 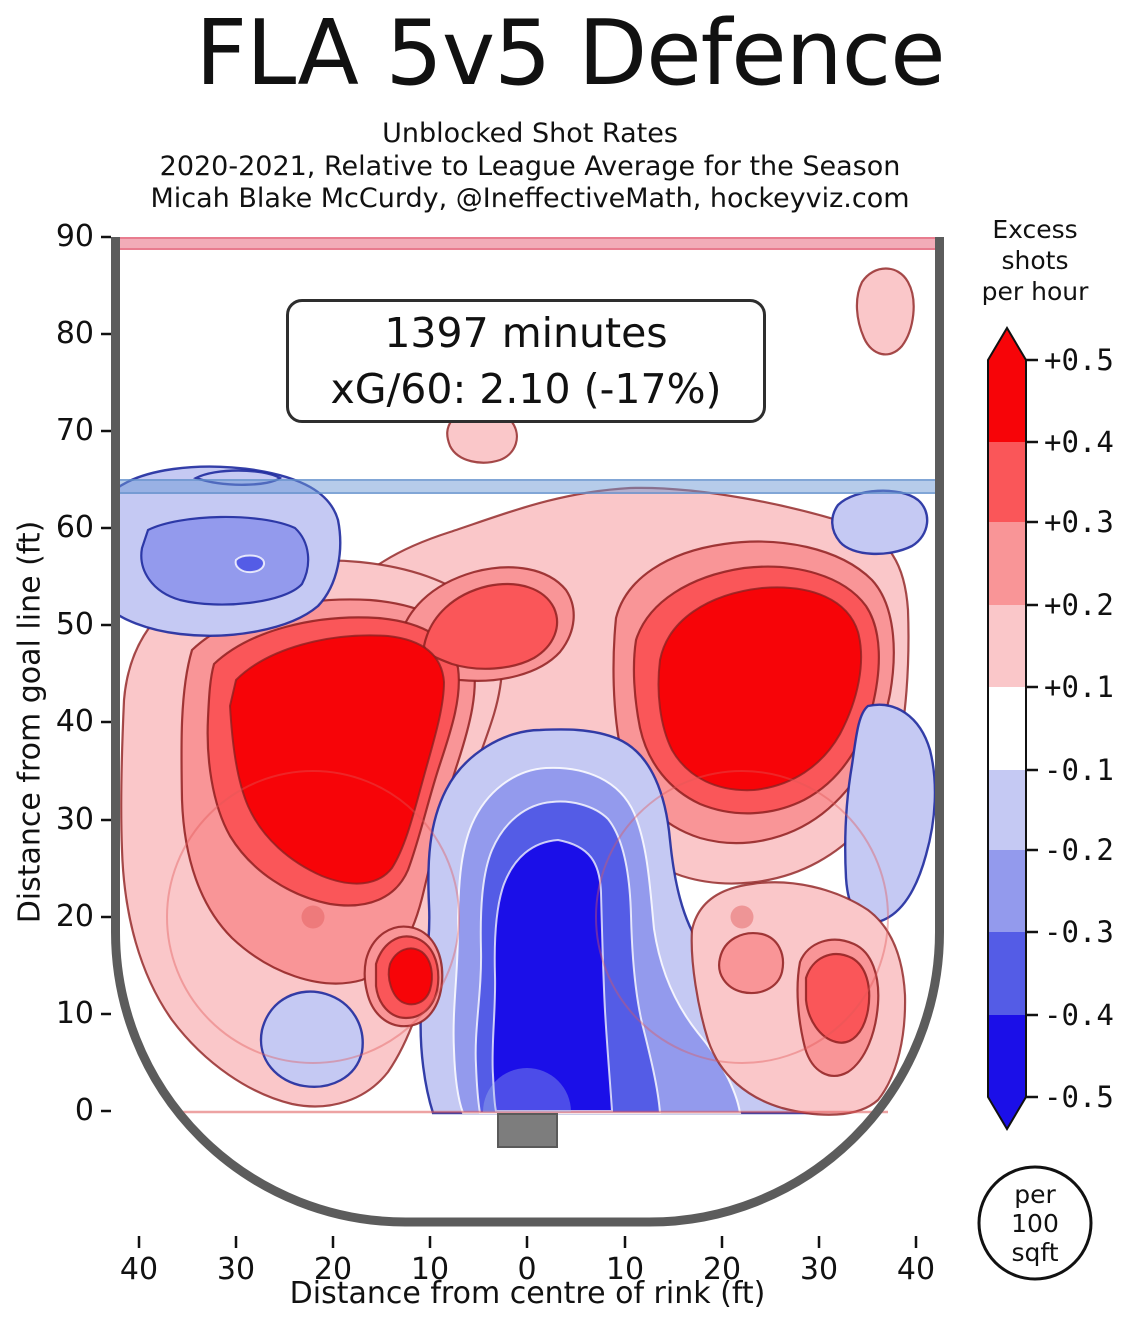 I want to click on ytick-10: 10, so click(x=74, y=1013).